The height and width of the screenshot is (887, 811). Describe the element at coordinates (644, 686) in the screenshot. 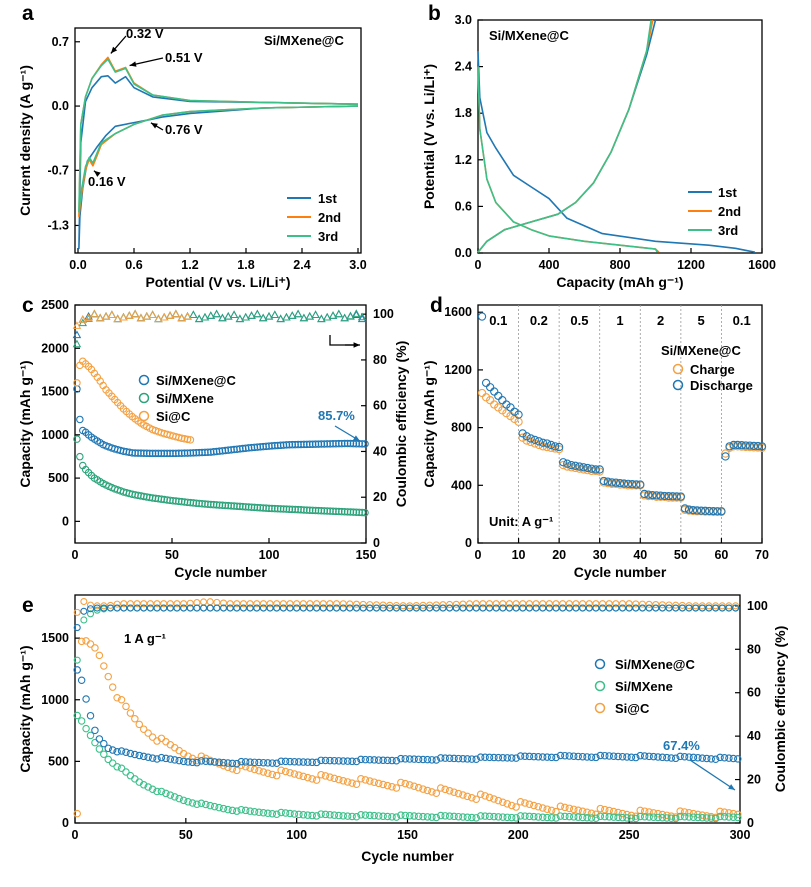

I see `panel-e-legend-label: Si/MXene` at that location.